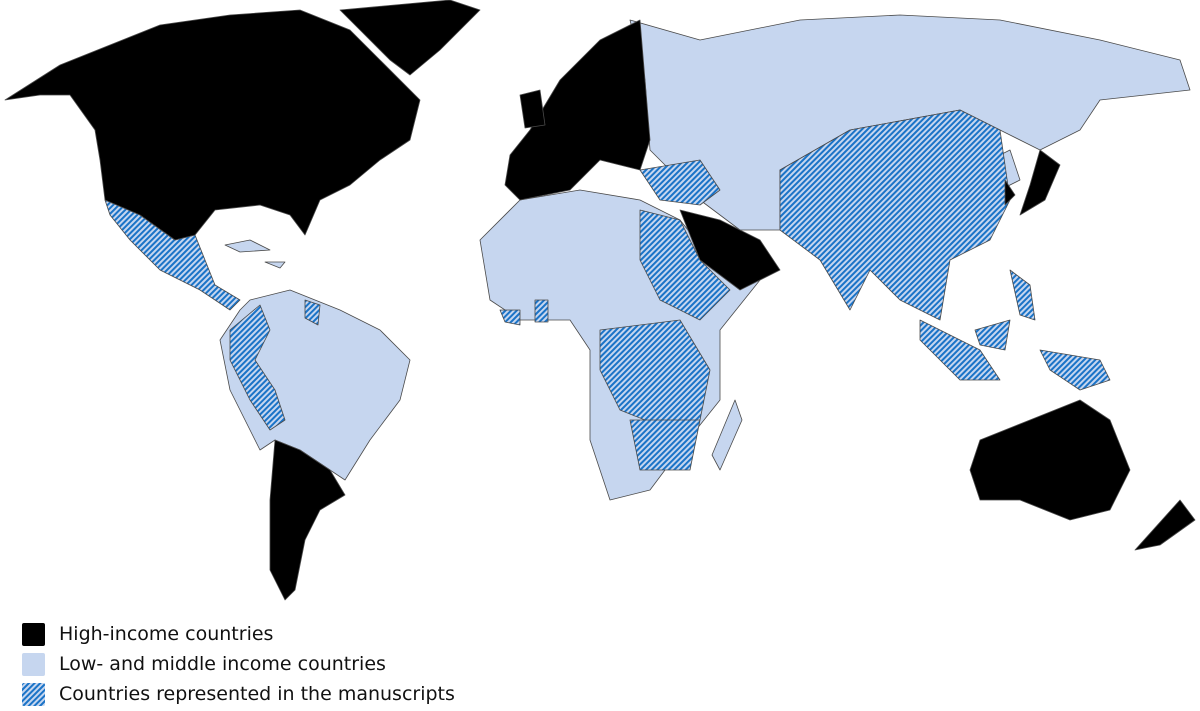  What do you see at coordinates (315, 385) in the screenshot?
I see `region-south-america` at bounding box center [315, 385].